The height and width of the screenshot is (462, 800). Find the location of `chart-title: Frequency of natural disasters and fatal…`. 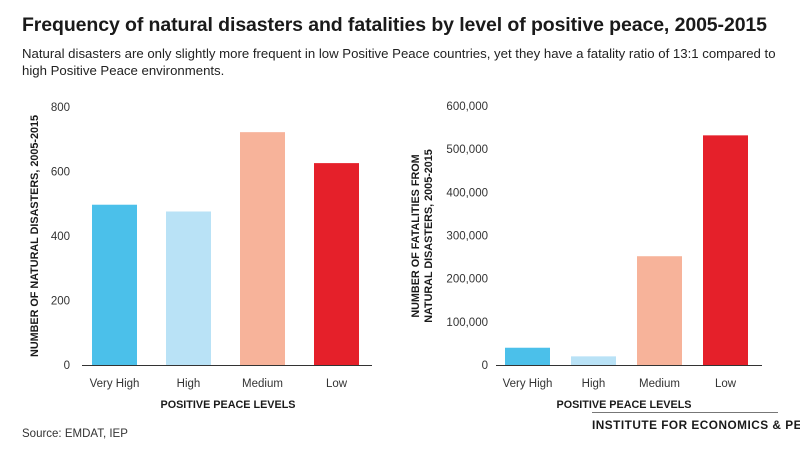

chart-title: Frequency of natural disasters and fatal… is located at coordinates (394, 25).